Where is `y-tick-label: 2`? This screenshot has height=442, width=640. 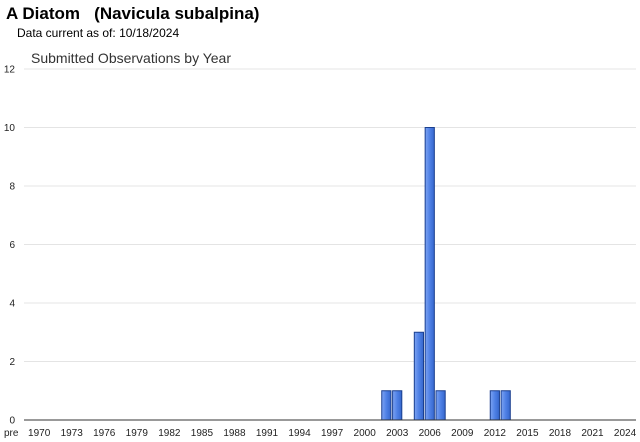 y-tick-label: 2 is located at coordinates (12, 362).